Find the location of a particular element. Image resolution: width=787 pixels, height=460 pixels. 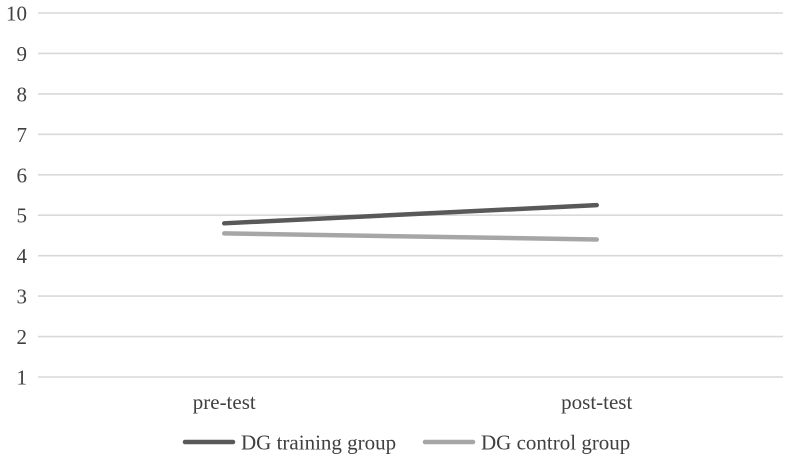

y-tick-label: 6 is located at coordinates (22, 175).